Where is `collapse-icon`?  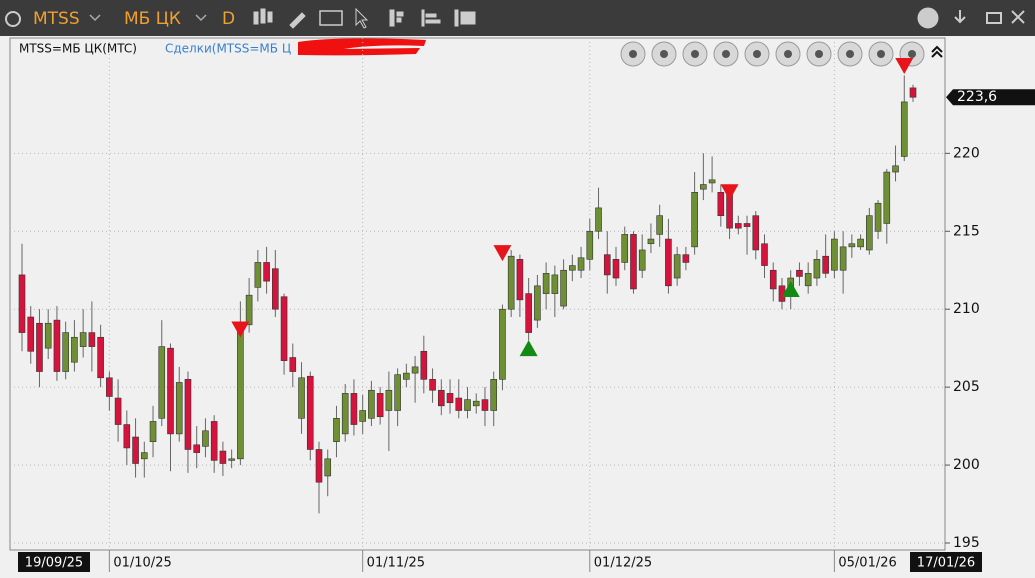 collapse-icon is located at coordinates (937, 51).